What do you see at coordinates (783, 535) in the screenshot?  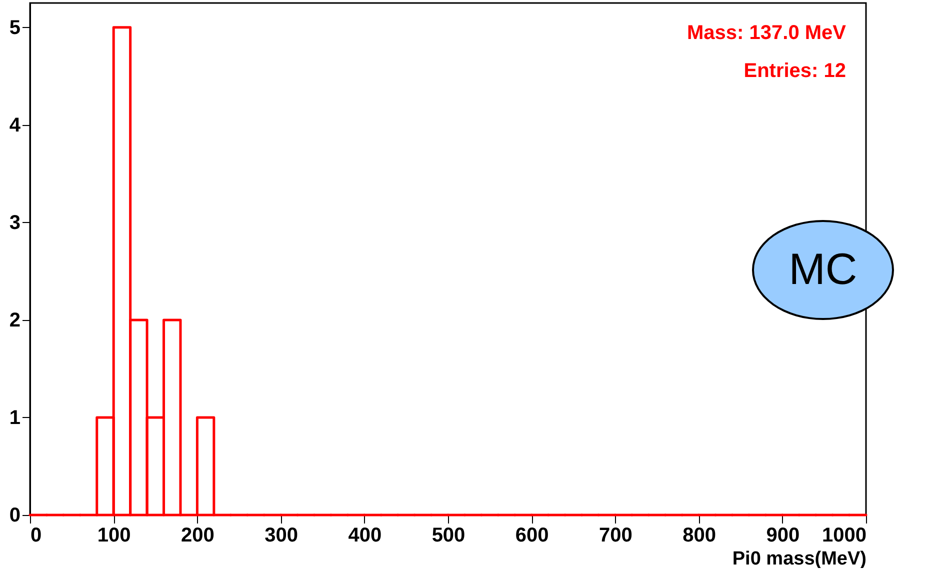 I see `x-tick-label: 900` at bounding box center [783, 535].